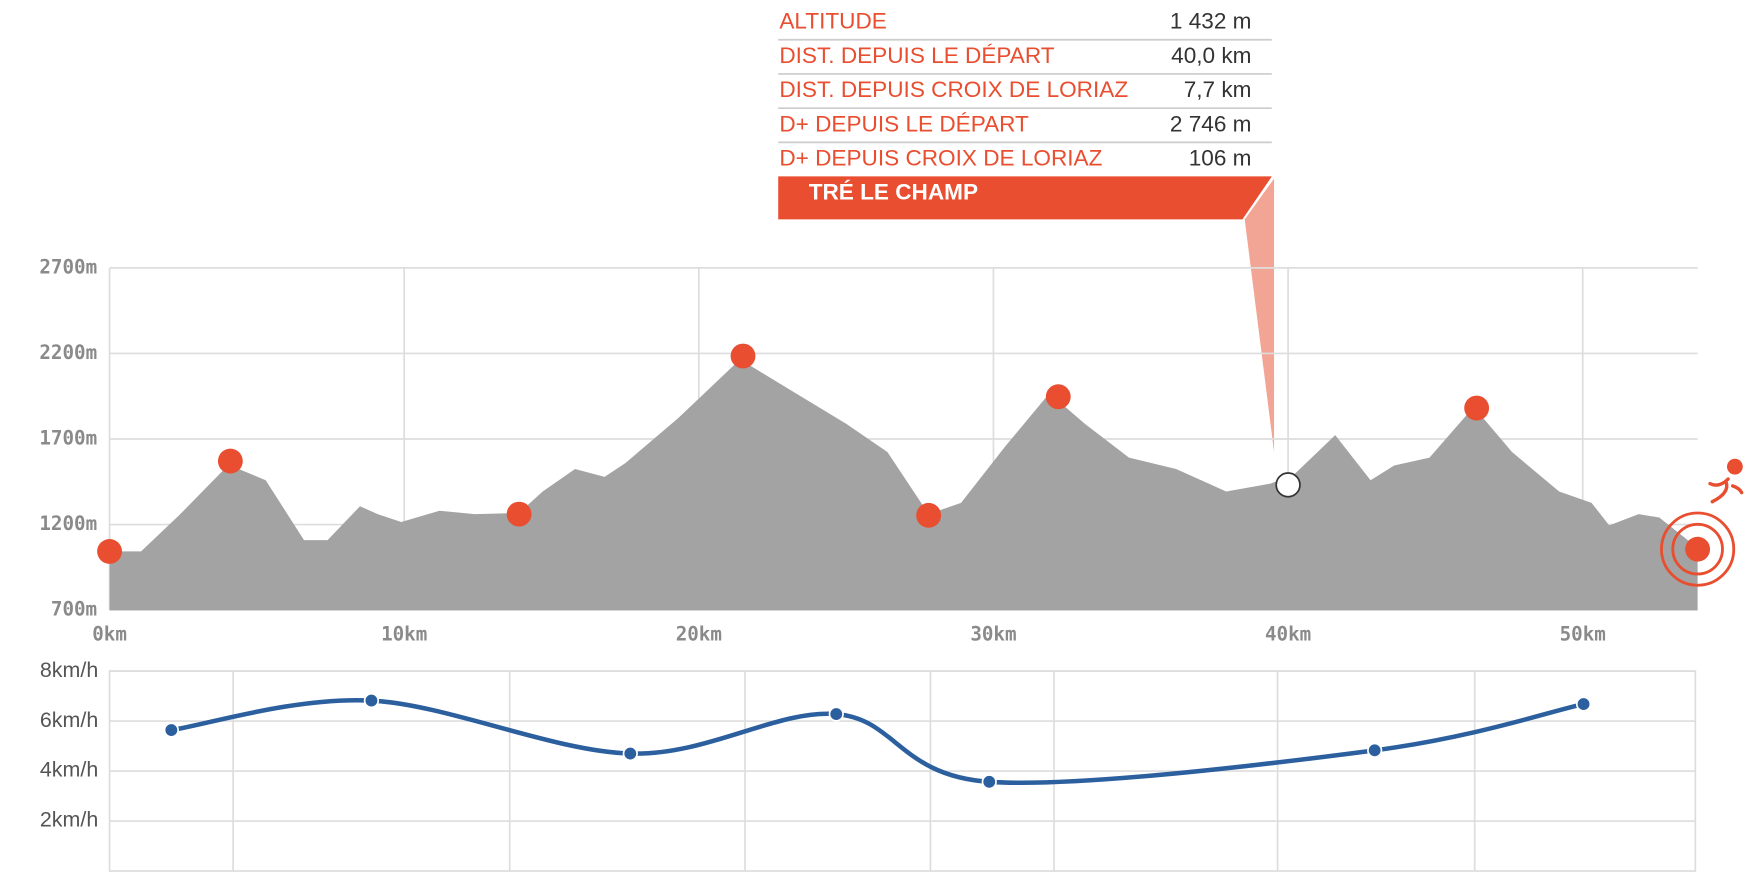 The image size is (1762, 878). What do you see at coordinates (1211, 21) in the screenshot?
I see `tooltip-value: 1 432 m` at bounding box center [1211, 21].